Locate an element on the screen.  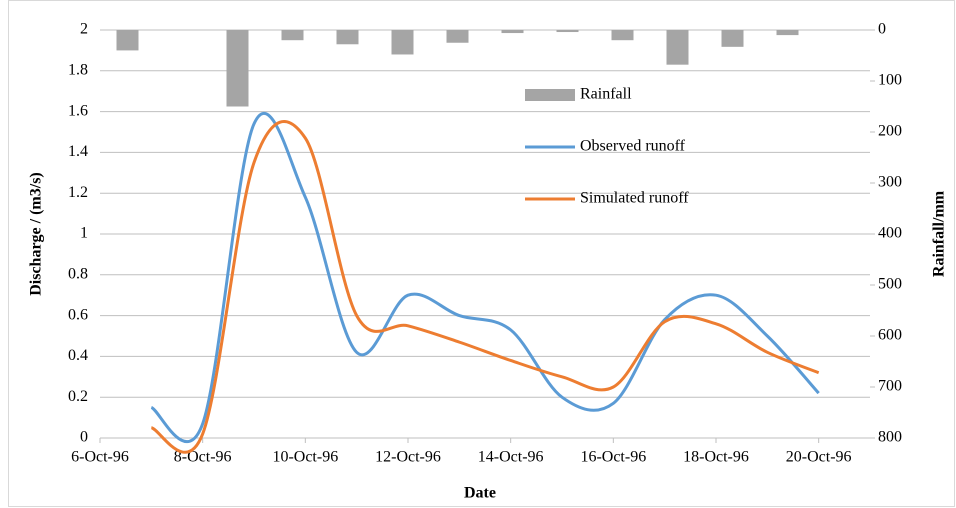
x-tick-label: 16-Oct-96 is located at coordinates (613, 457).